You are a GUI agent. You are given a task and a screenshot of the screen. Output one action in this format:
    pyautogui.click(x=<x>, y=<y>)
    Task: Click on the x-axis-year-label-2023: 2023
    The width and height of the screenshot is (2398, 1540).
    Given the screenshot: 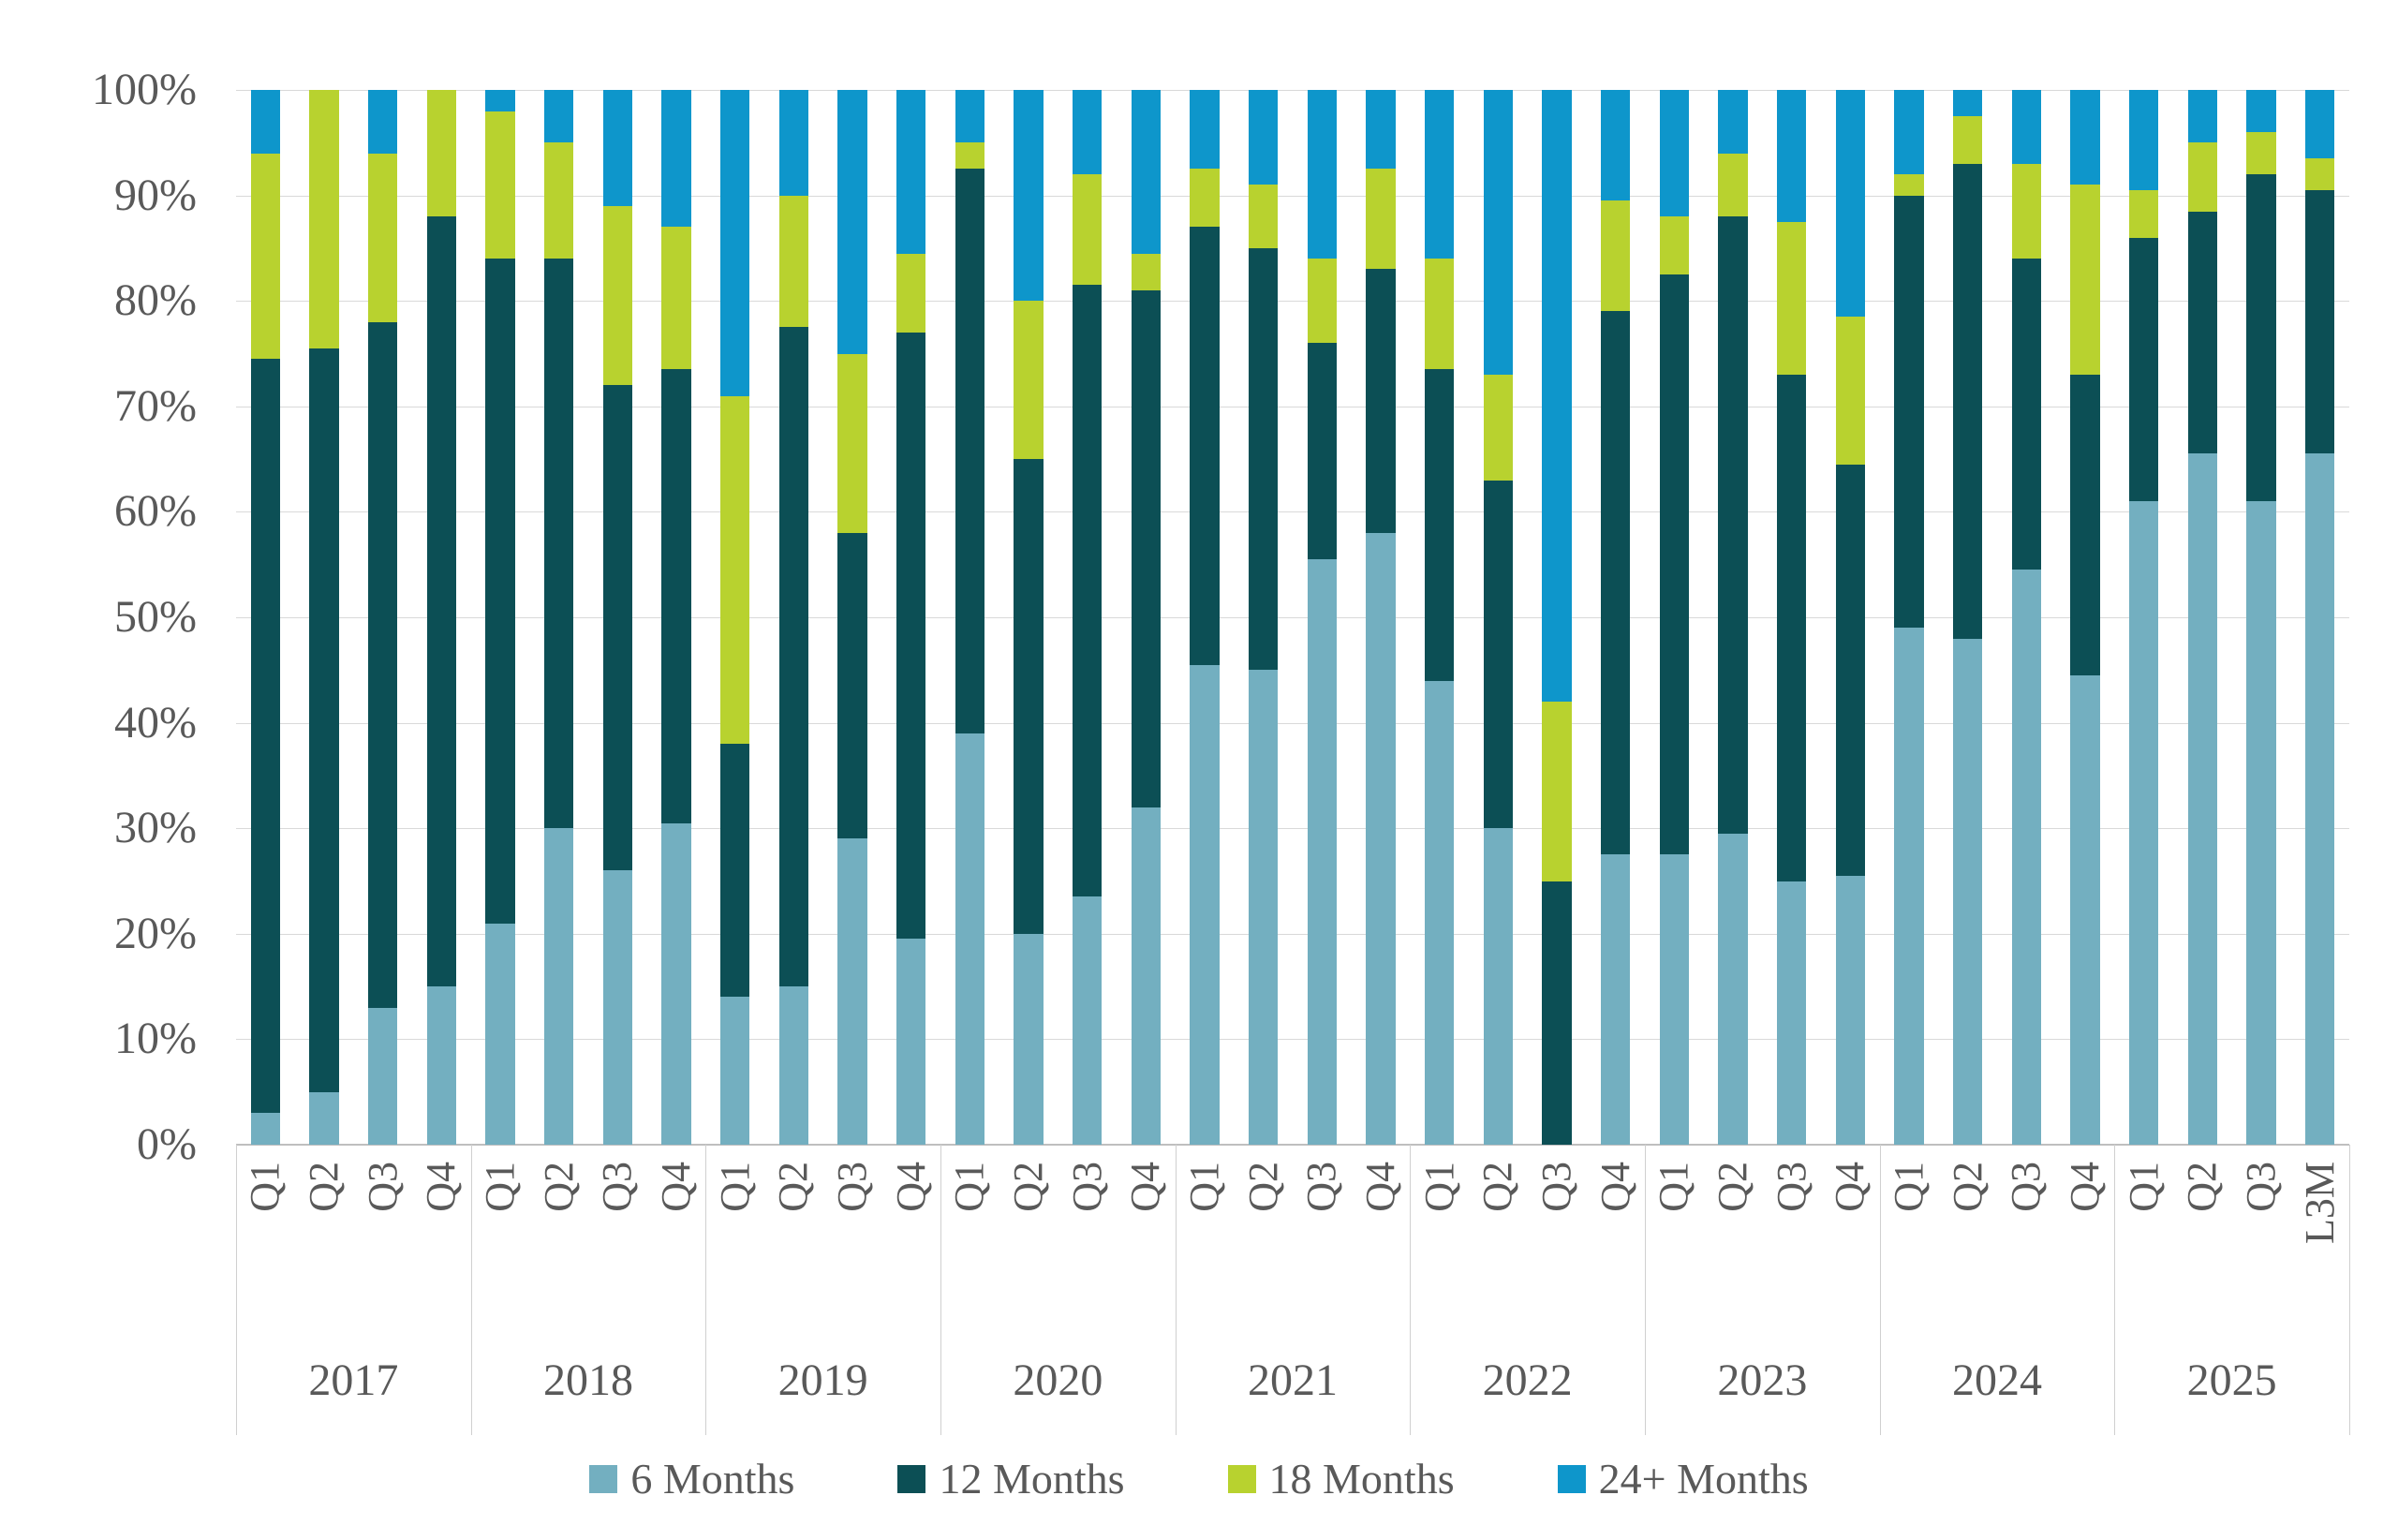 What is the action you would take?
    pyautogui.click(x=1762, y=1380)
    